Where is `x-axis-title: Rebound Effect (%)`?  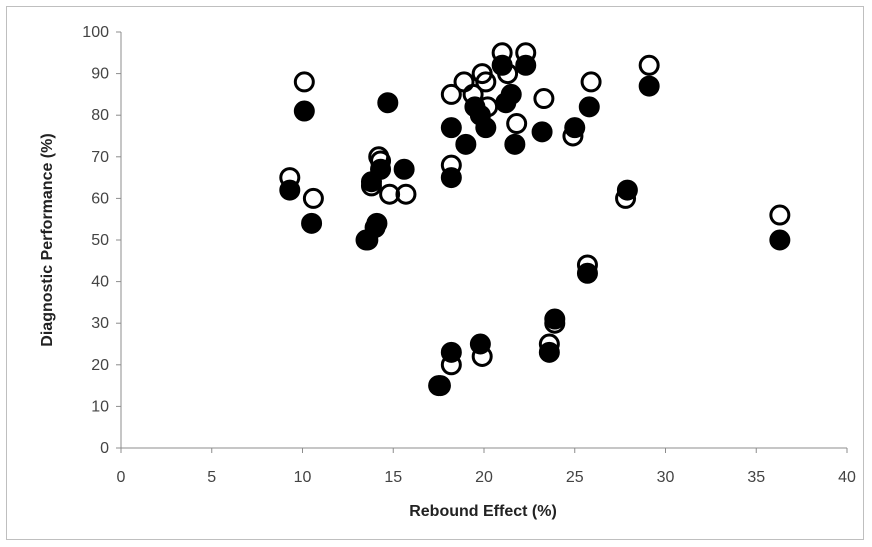 x-axis-title: Rebound Effect (%) is located at coordinates (483, 511).